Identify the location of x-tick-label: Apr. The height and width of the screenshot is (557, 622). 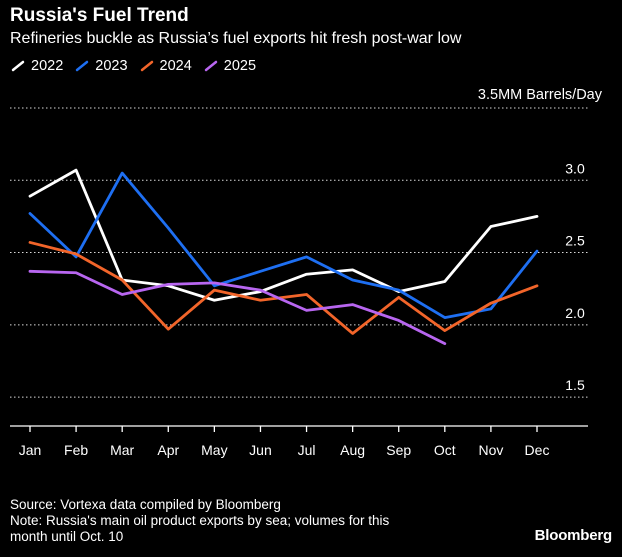
(168, 450).